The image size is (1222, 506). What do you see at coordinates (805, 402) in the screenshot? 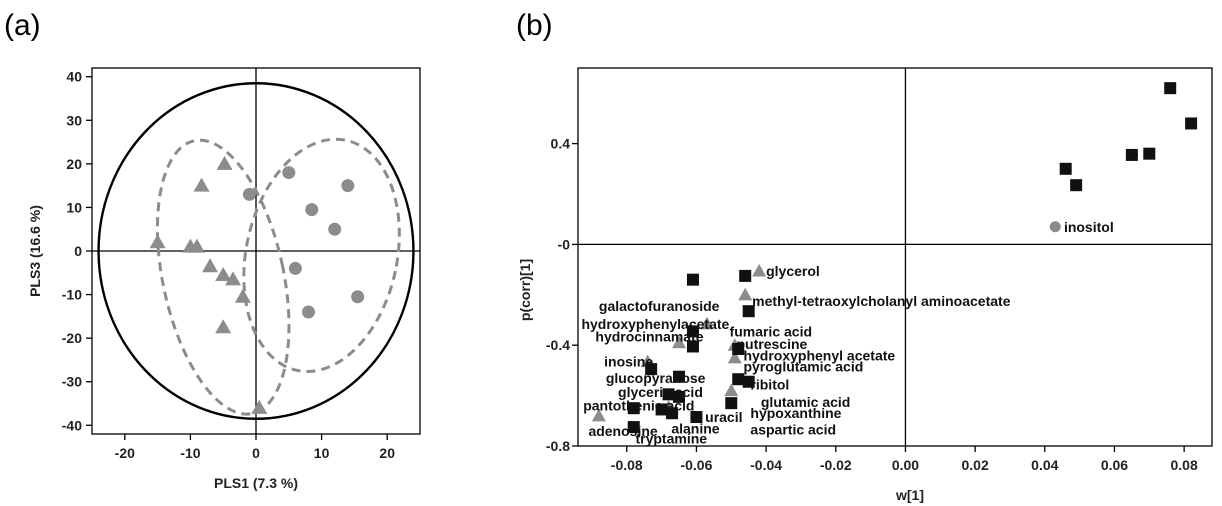
I see `panel-b-point-label: glutamic acid` at bounding box center [805, 402].